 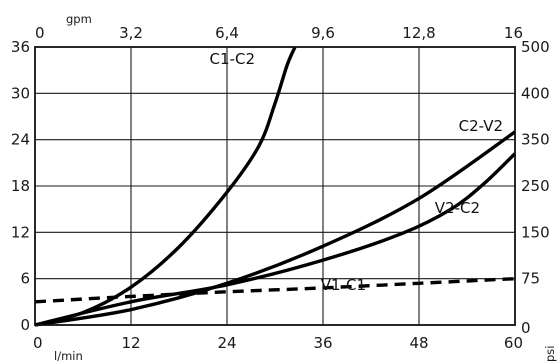 I want to click on x-bottom-tick-label: 36, so click(x=322, y=343).